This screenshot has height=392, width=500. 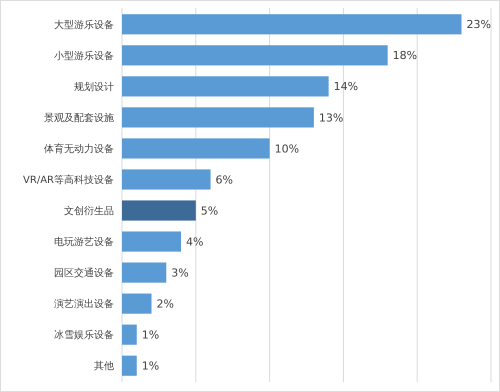 I want to click on data-label: 14%, so click(x=346, y=87).